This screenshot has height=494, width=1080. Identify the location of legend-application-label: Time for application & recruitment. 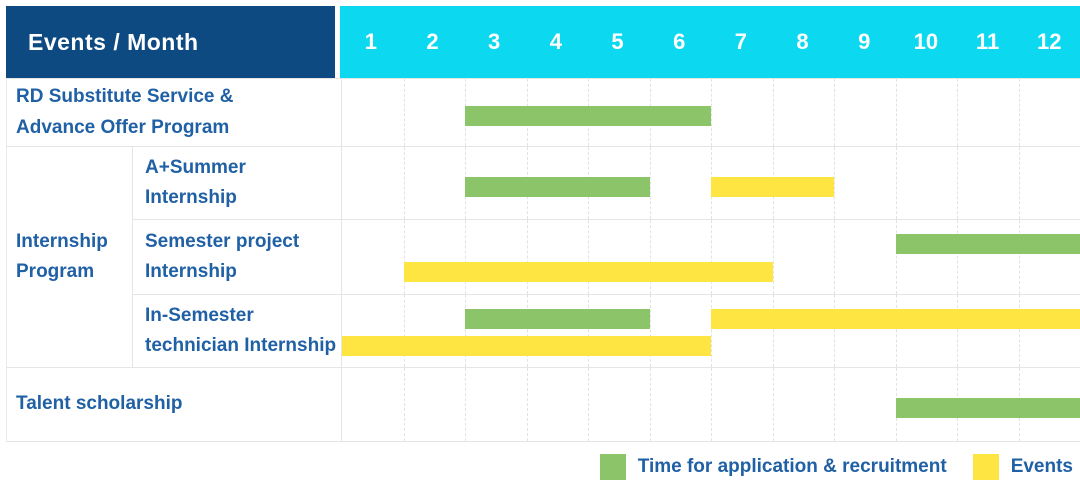
(792, 466).